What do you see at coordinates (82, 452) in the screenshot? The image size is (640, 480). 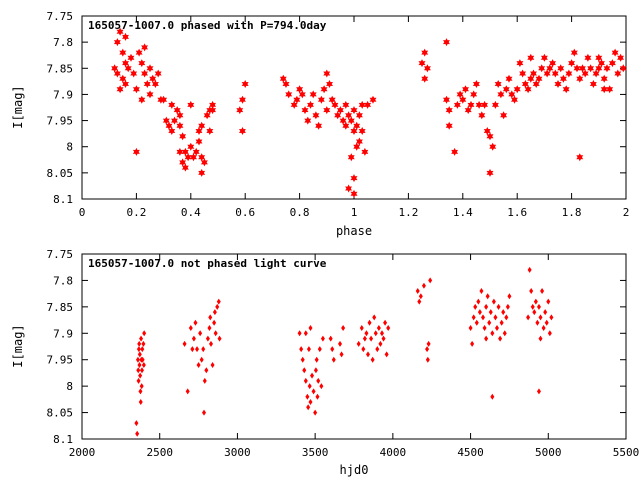 I see `x-tick-label: 2000` at bounding box center [82, 452].